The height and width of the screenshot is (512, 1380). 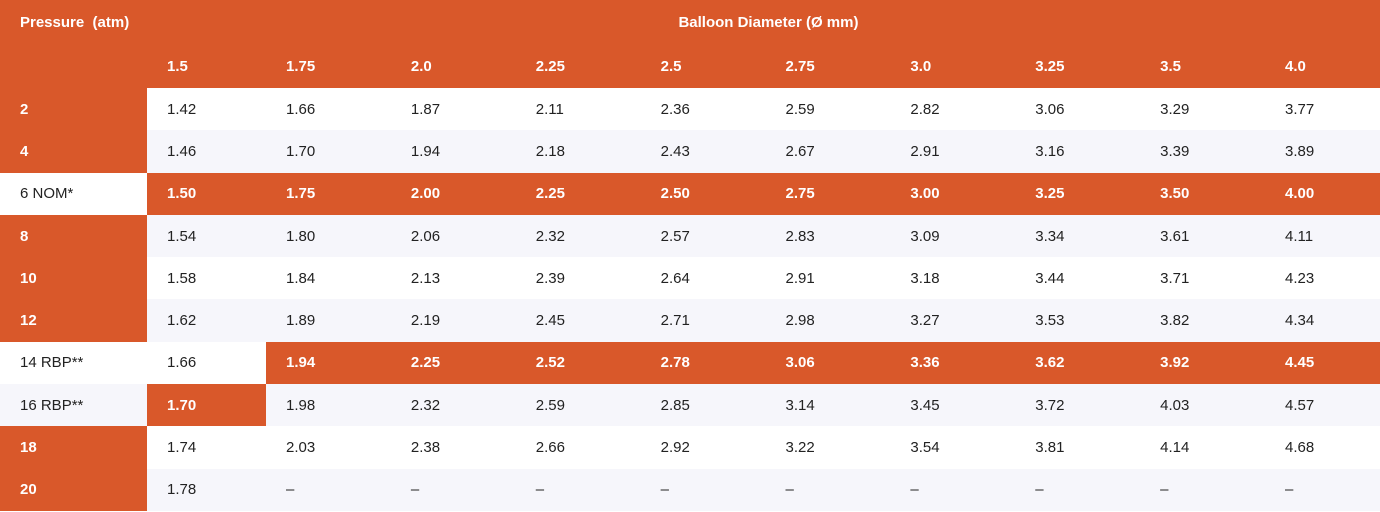 I want to click on diameter-value-cell: 3.45, so click(x=953, y=405).